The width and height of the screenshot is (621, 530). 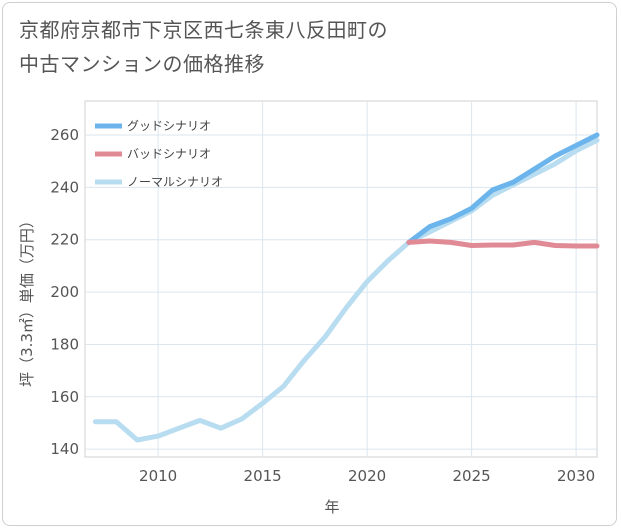 What do you see at coordinates (169, 154) in the screenshot?
I see `legend-label: バッドシナリオ` at bounding box center [169, 154].